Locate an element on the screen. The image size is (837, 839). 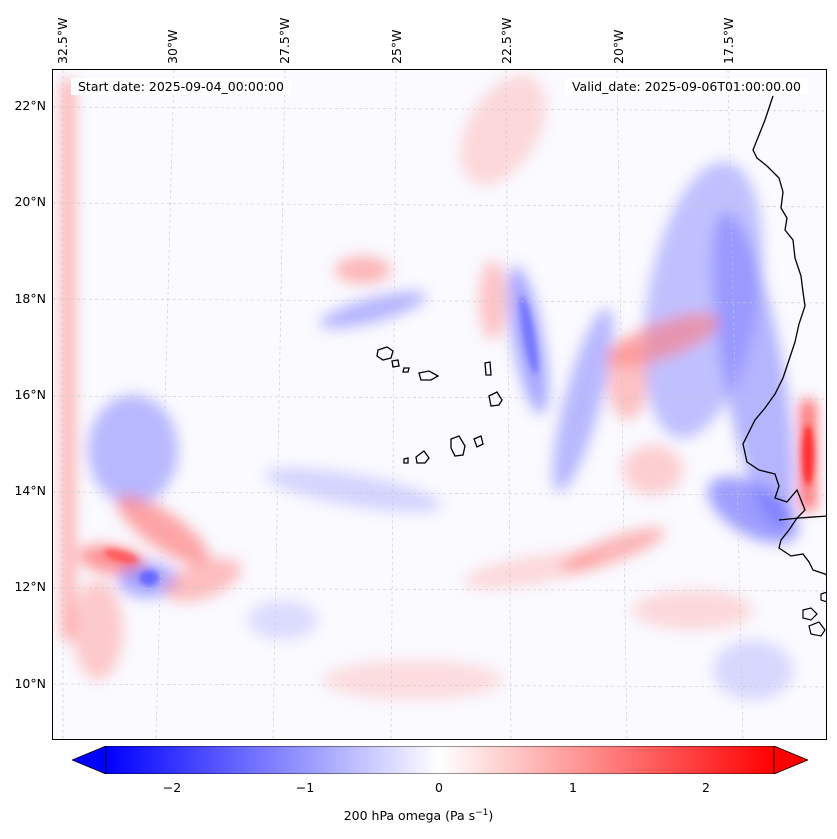
lon-tick-22-5w: 22.5°W is located at coordinates (506, 40).